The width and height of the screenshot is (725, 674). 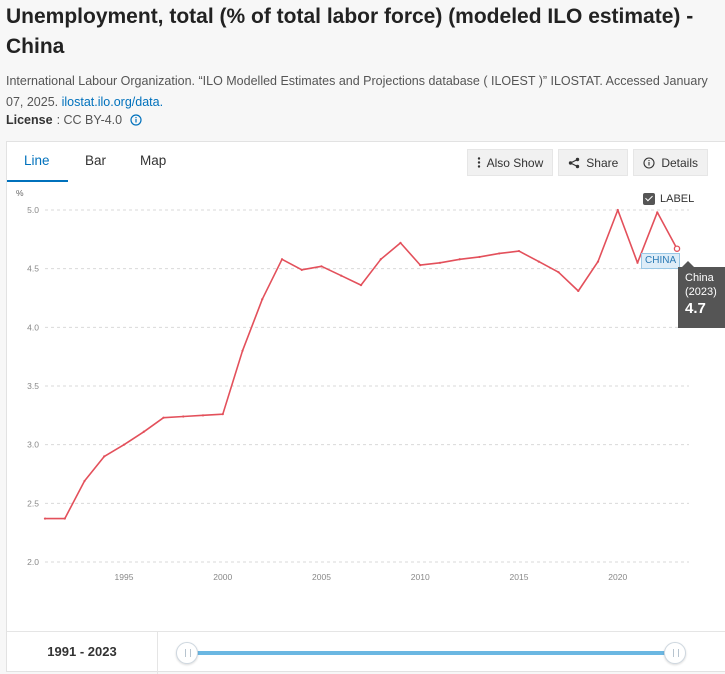 I want to click on share-label: Share, so click(x=602, y=162).